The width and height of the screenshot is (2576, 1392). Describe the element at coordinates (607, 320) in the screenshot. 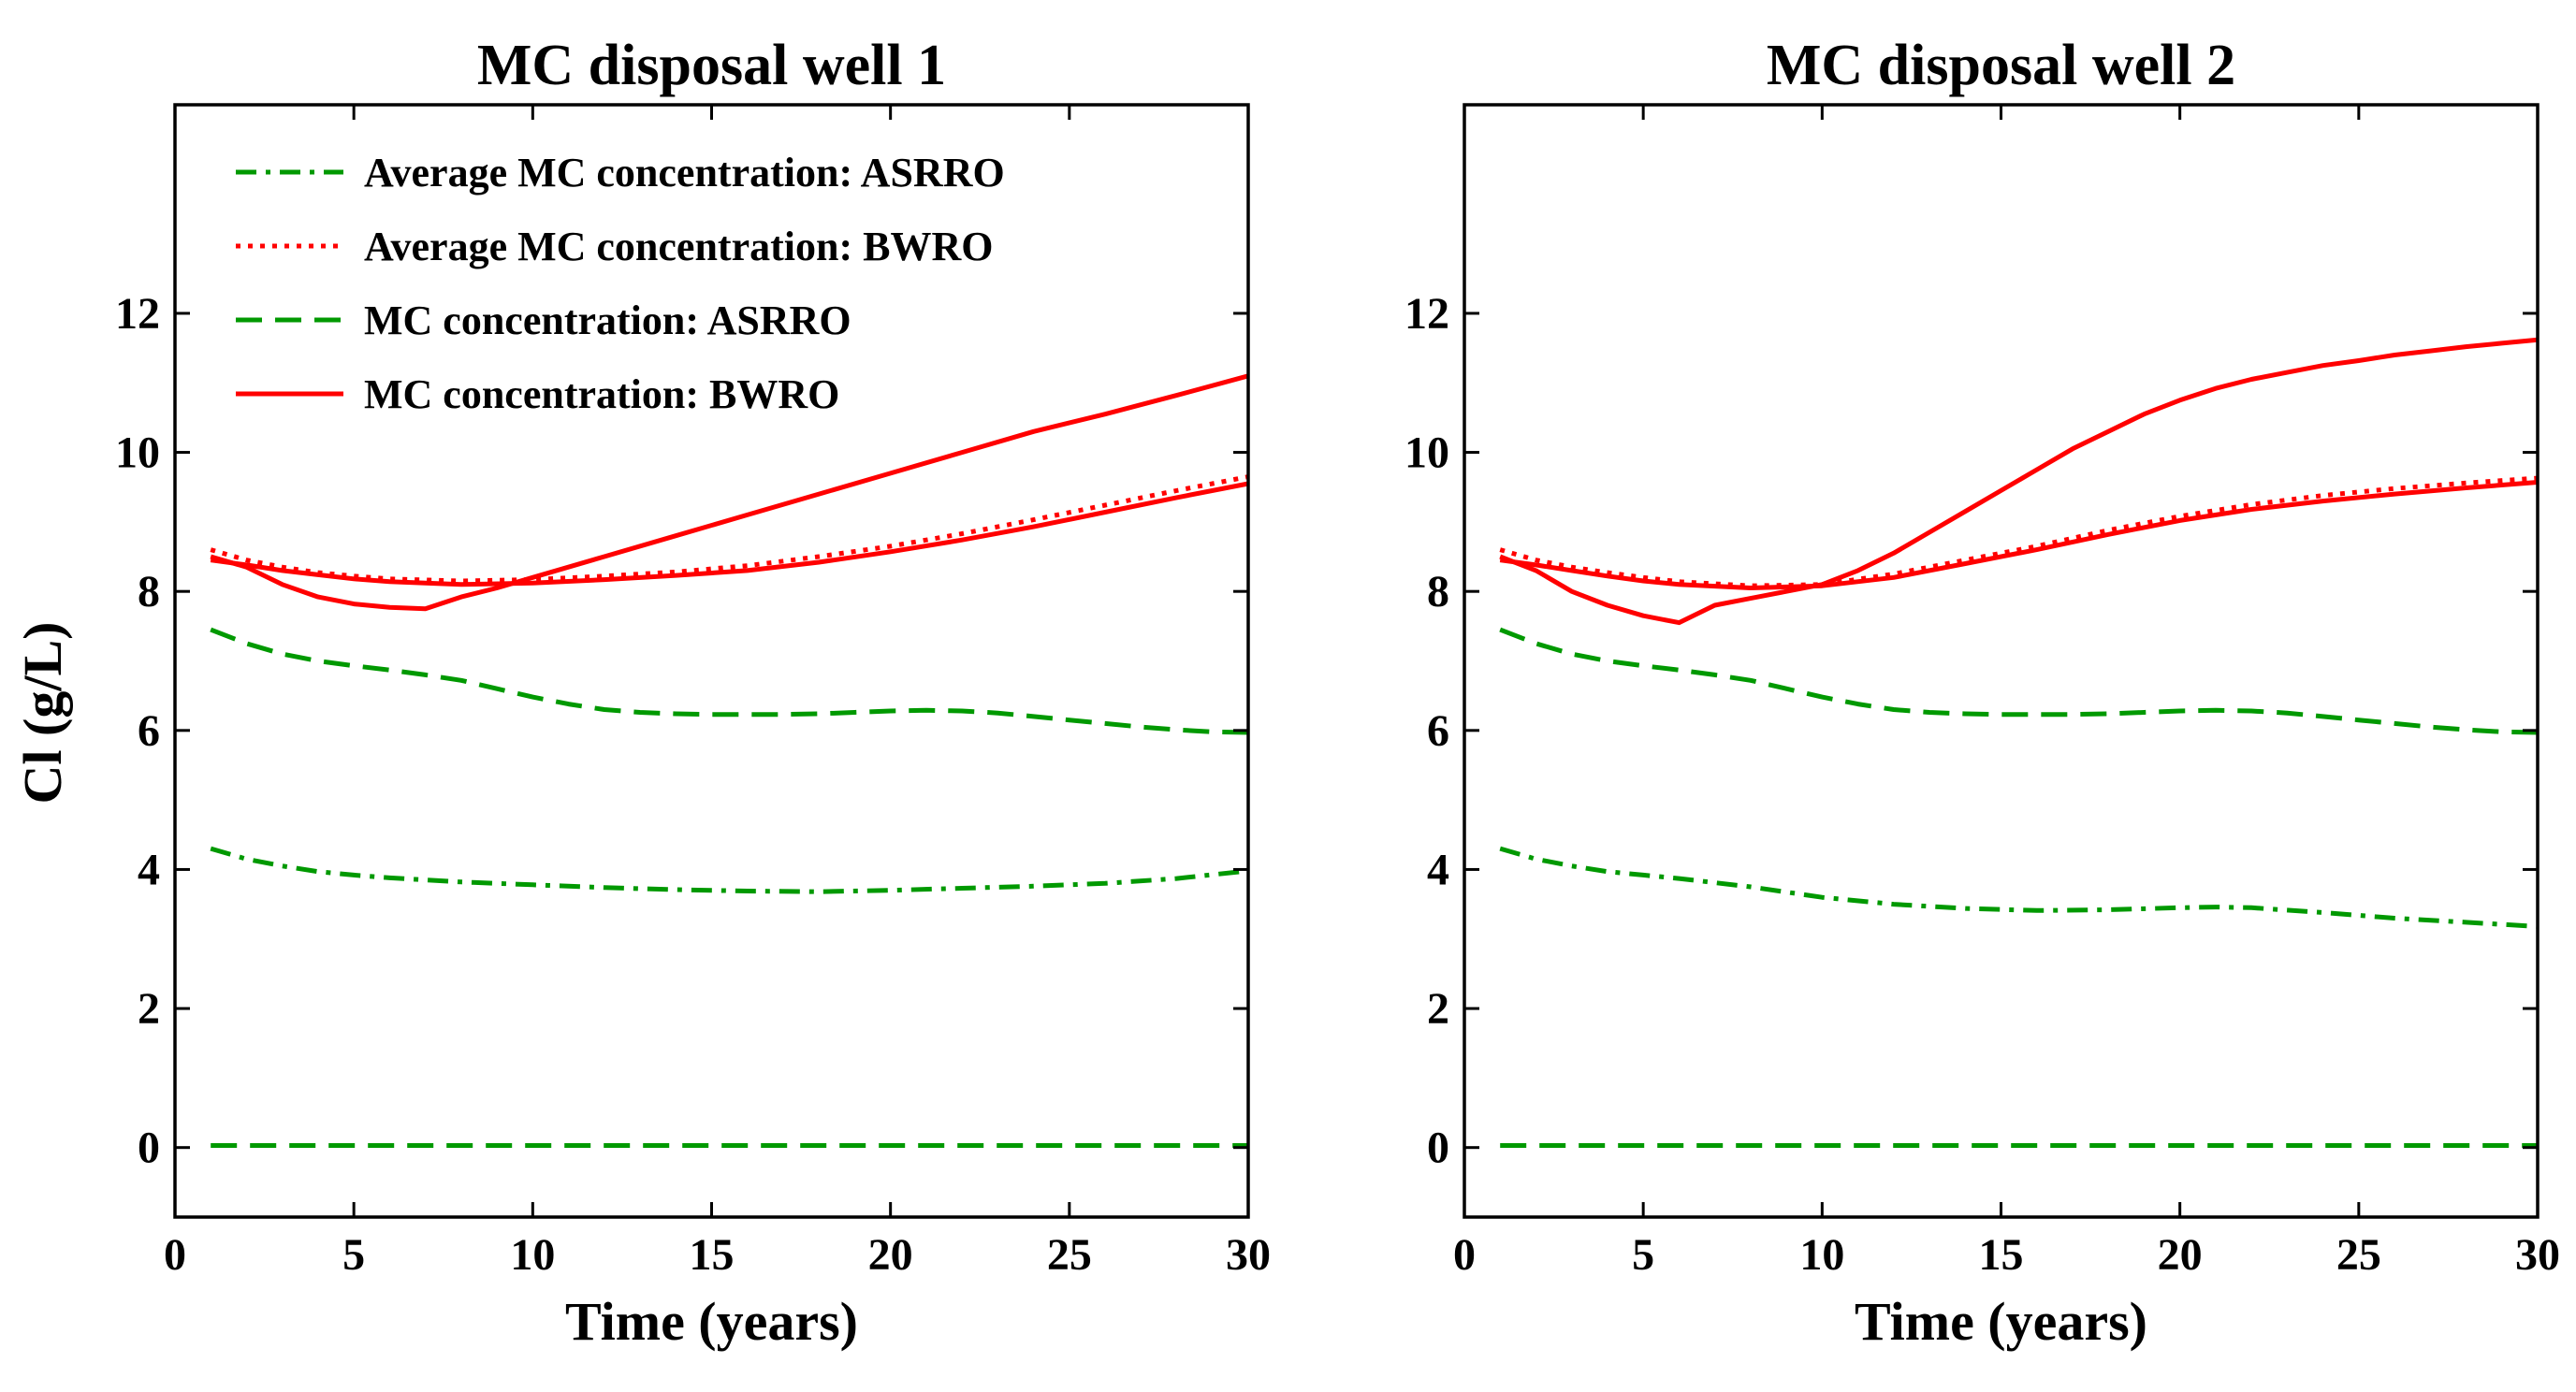

I see `legend-label-mc_asrro: MC concentration: ASRRO` at that location.